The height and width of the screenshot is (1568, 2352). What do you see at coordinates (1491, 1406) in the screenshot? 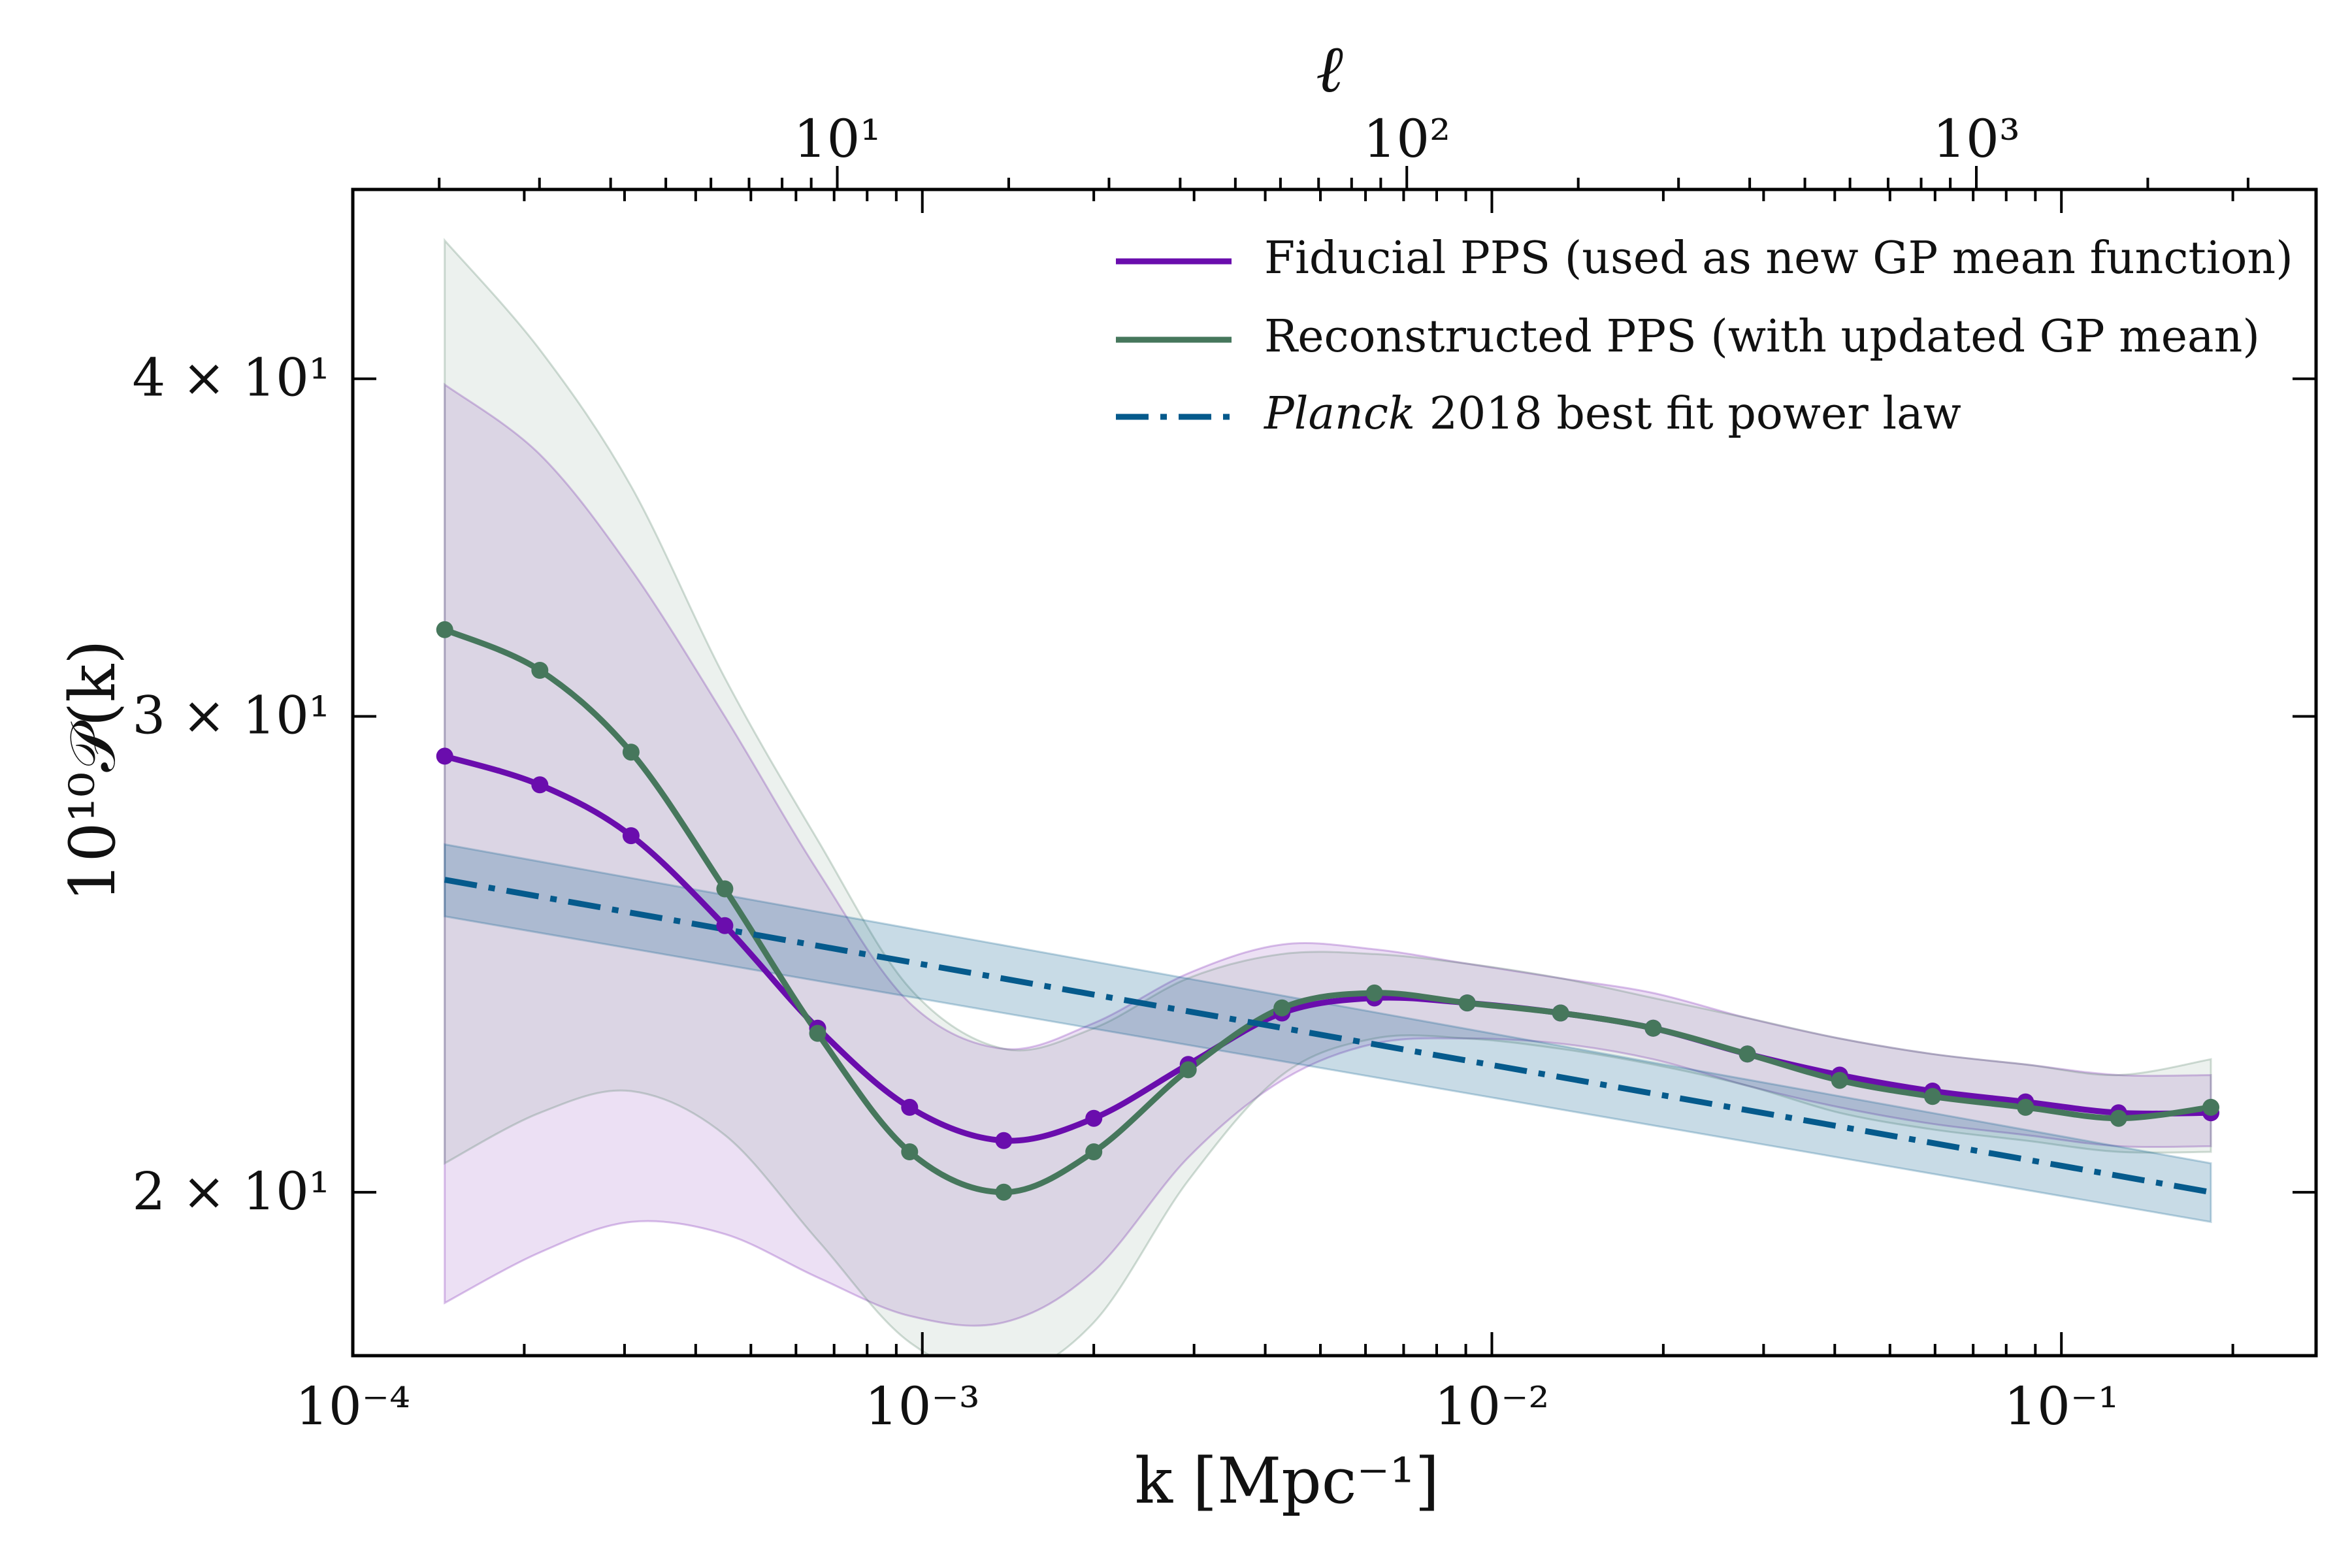
I see `x-tick-label: 10⁻²` at bounding box center [1491, 1406].